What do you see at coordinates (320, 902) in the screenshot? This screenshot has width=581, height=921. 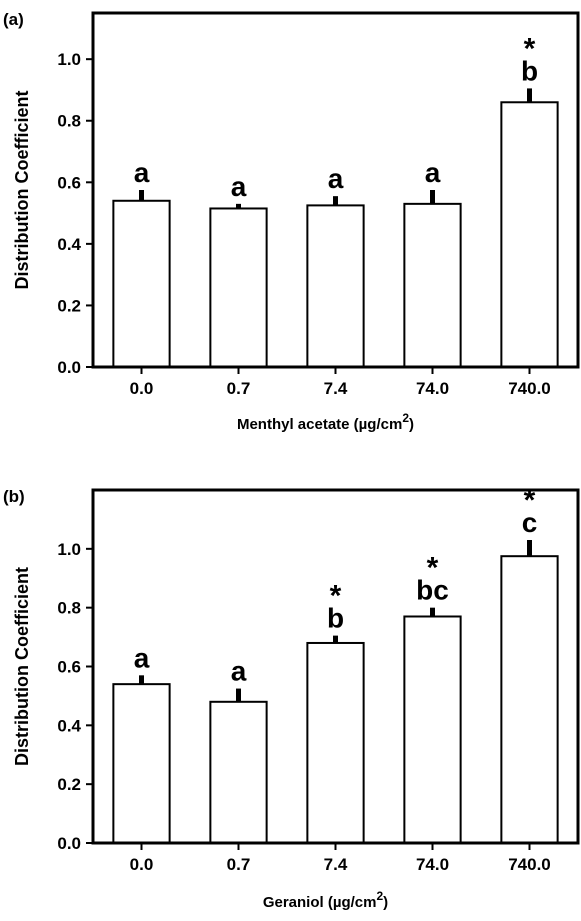 I see `x-axis-label-text: Geraniol (µg/cm` at bounding box center [320, 902].